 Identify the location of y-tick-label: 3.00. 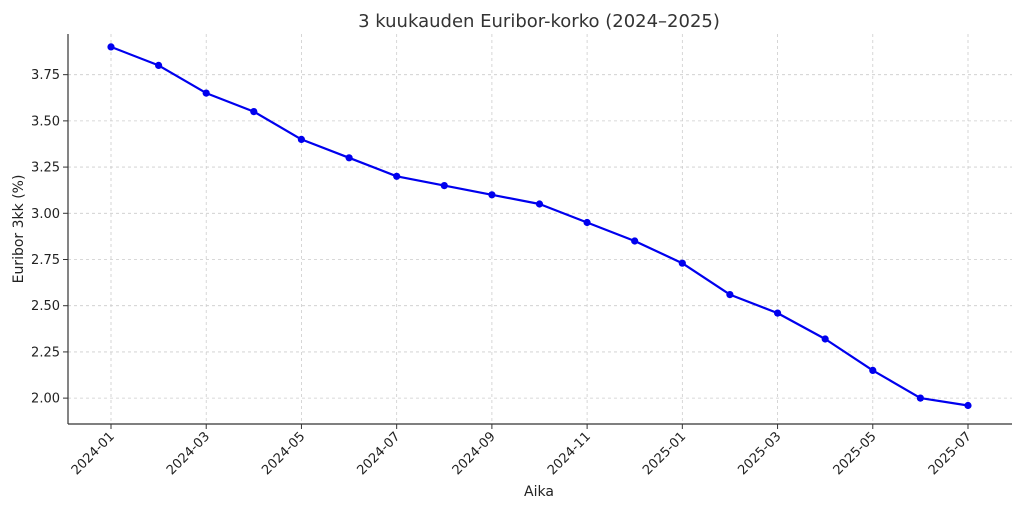
(45, 214).